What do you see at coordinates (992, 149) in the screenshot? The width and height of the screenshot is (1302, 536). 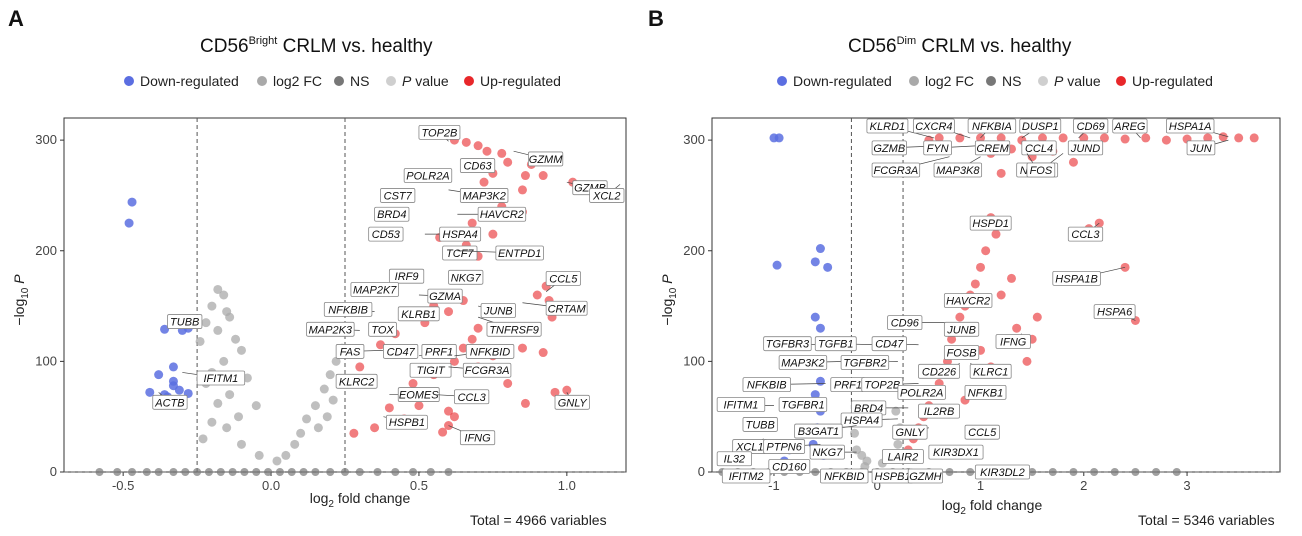 I see `gene-label: CREM` at bounding box center [992, 149].